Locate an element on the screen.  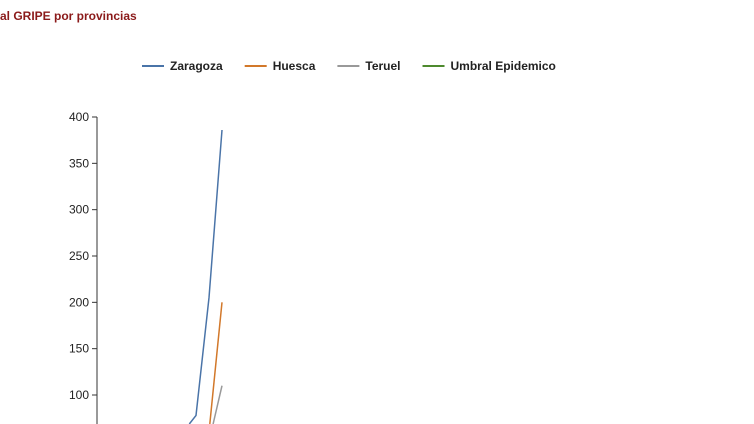
y-tick: 200 is located at coordinates (83, 302).